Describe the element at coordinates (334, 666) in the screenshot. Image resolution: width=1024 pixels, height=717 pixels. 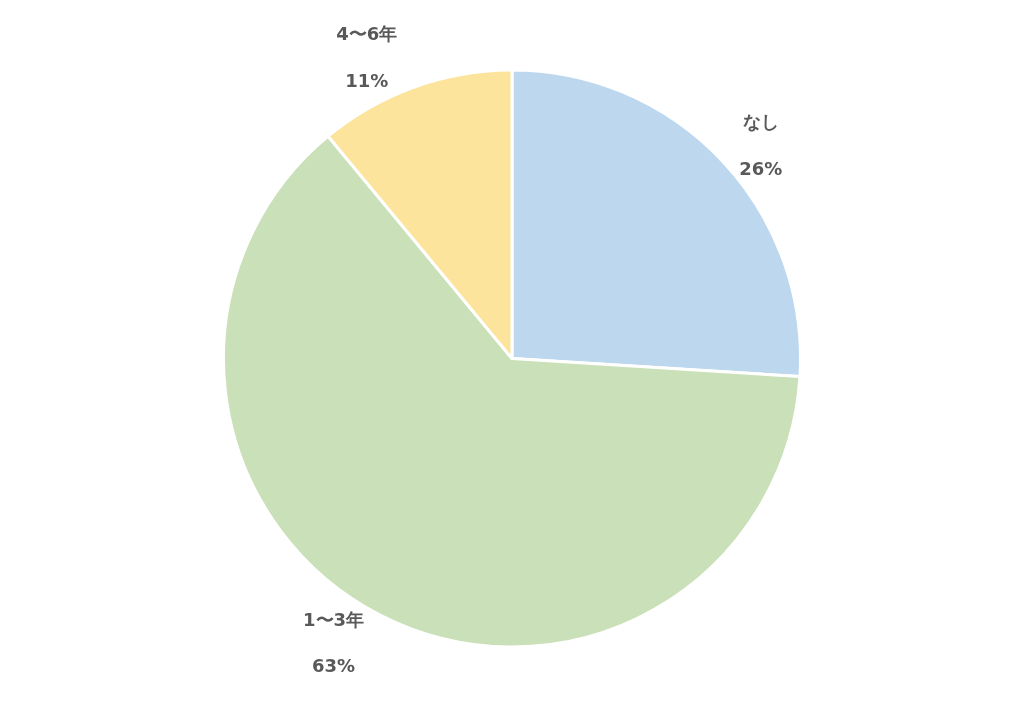
I see `data-label: 63%` at that location.